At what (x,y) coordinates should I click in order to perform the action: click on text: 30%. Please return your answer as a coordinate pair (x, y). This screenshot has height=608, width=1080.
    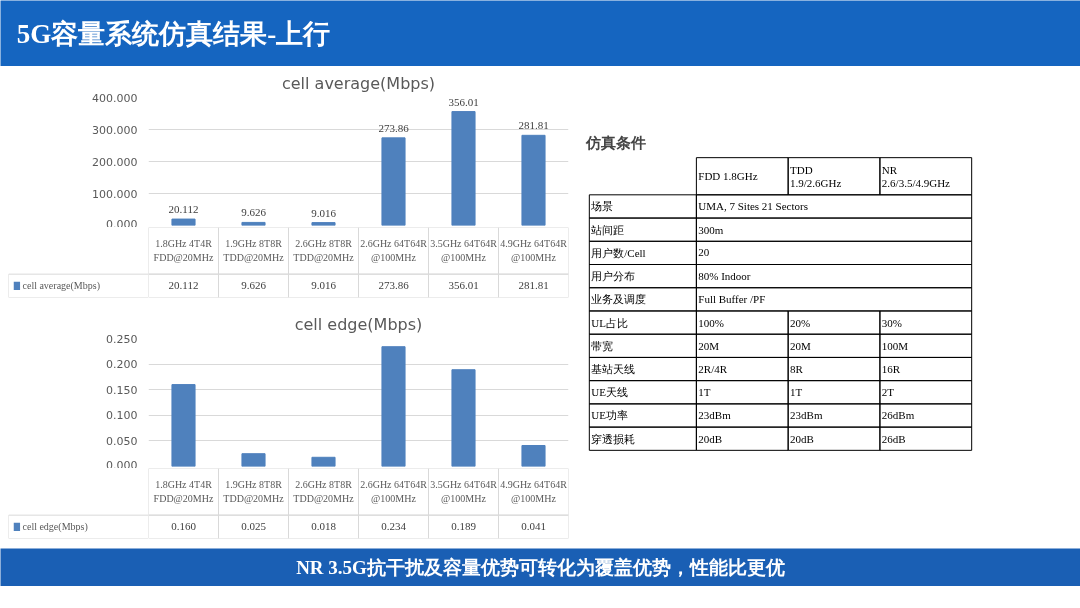
    Looking at the image, I should click on (891, 322).